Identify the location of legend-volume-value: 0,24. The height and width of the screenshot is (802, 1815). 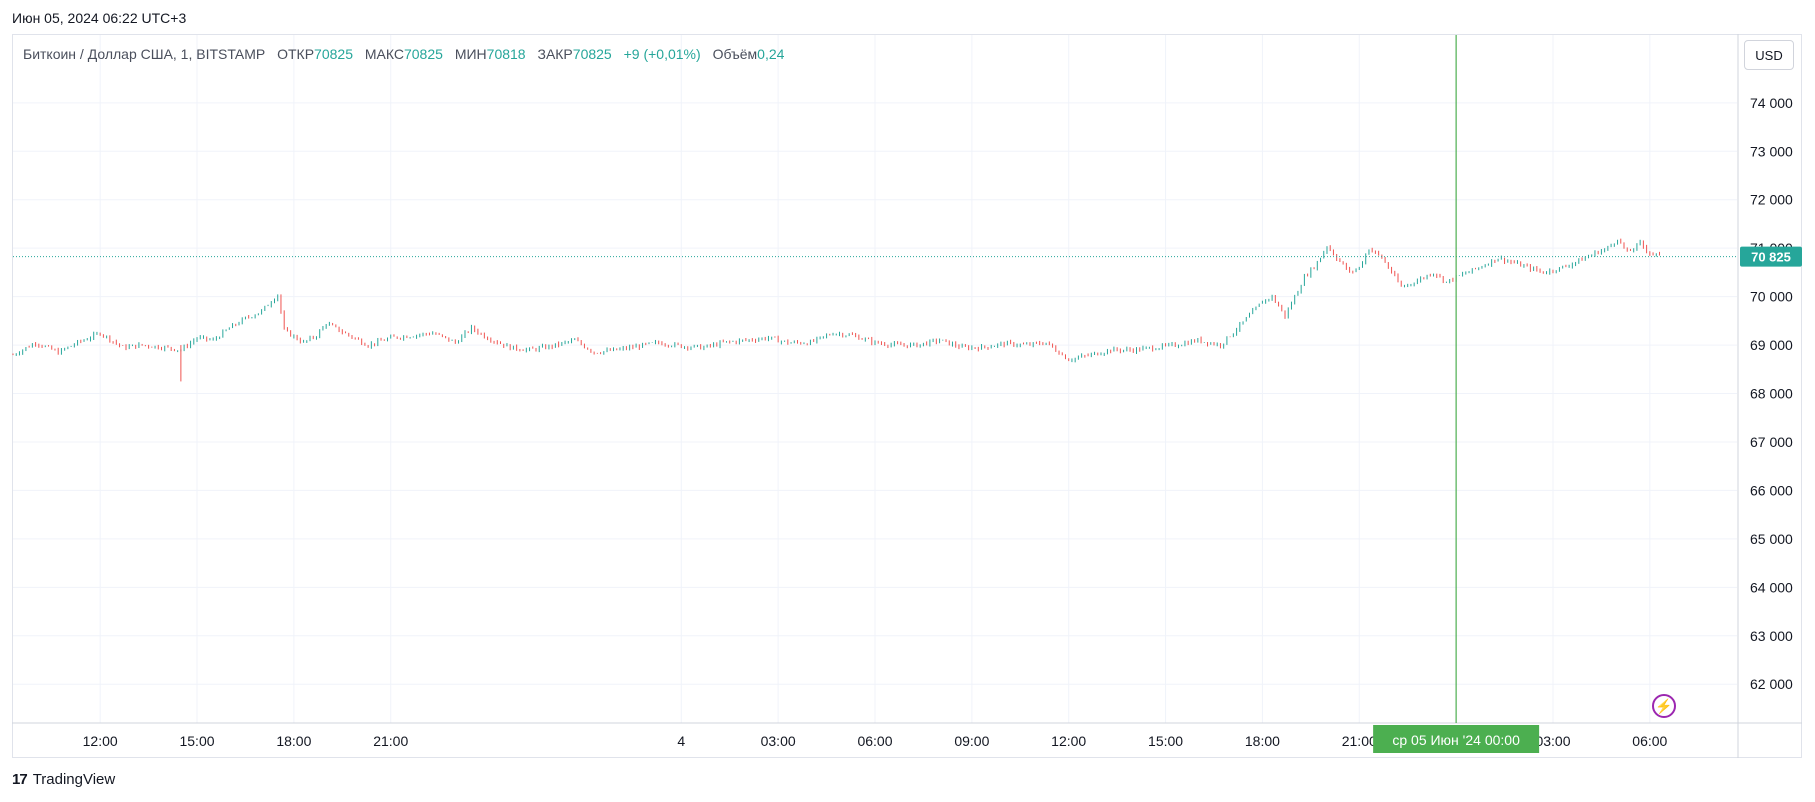
(771, 54).